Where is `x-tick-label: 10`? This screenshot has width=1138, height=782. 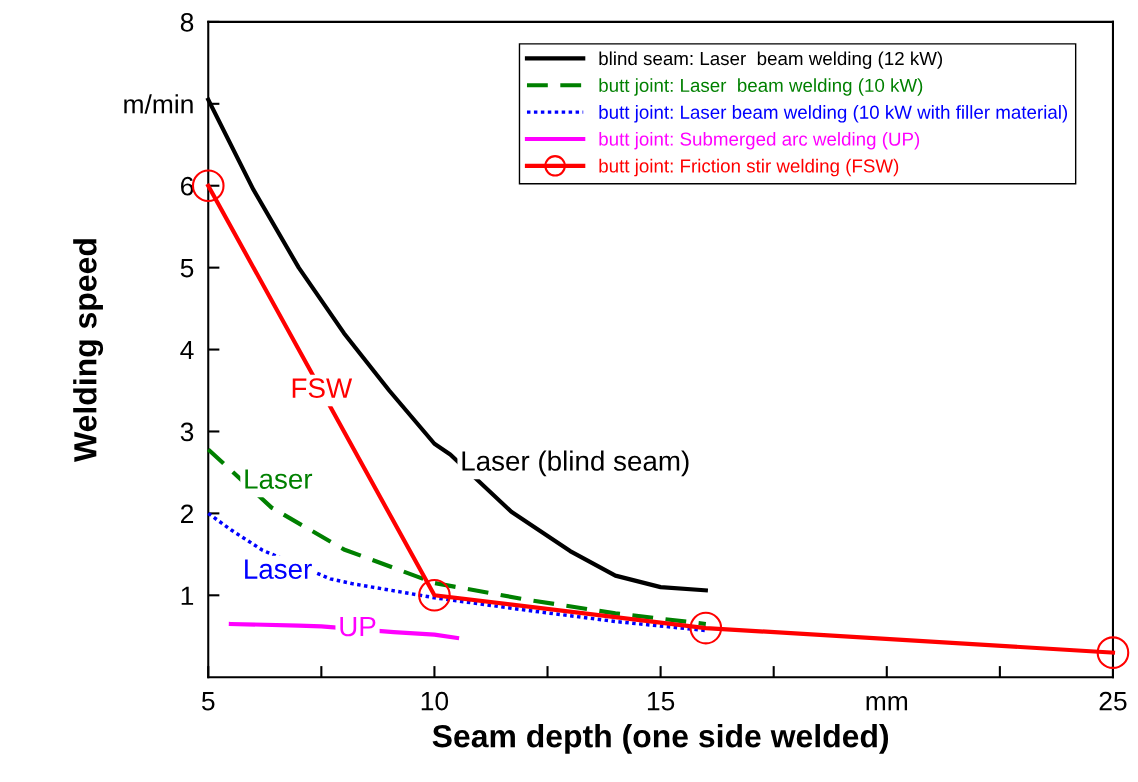 x-tick-label: 10 is located at coordinates (435, 701).